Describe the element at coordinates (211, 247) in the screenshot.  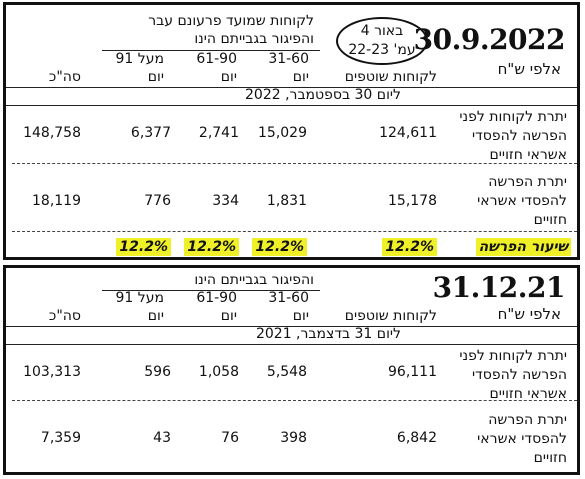
I see `rate-61-90: 12.2%` at that location.